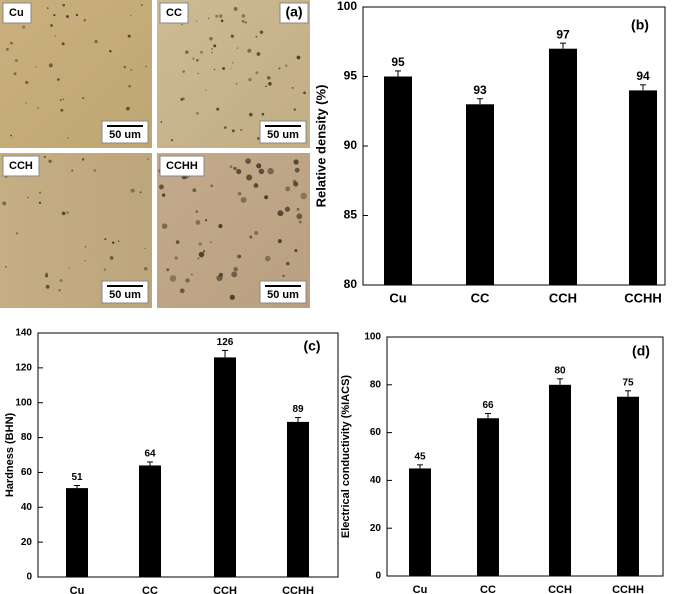 The width and height of the screenshot is (685, 594). I want to click on y-tick-label: 100, so click(372, 337).